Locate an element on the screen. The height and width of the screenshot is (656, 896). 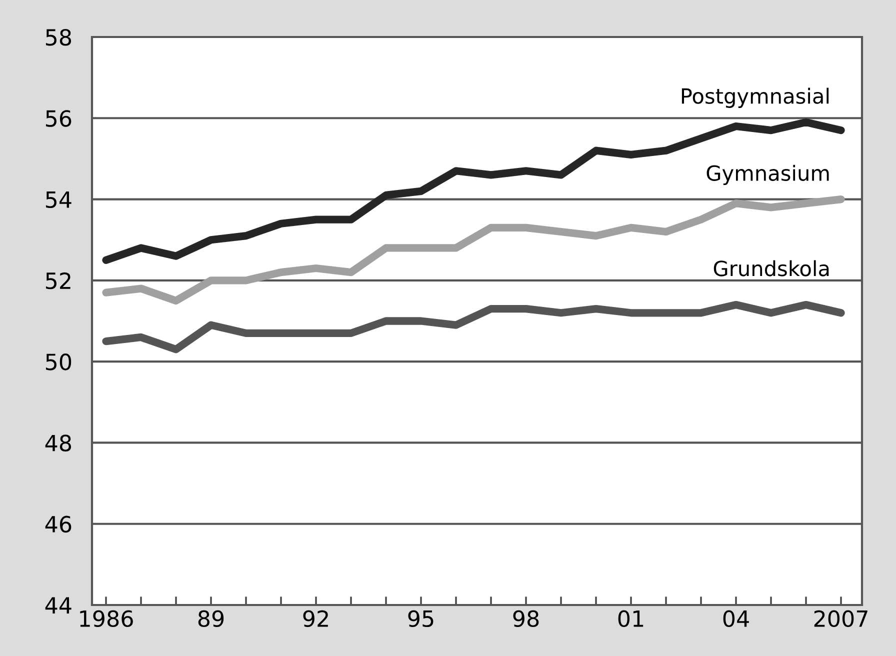
y-tick-label: 44 is located at coordinates (58, 605).